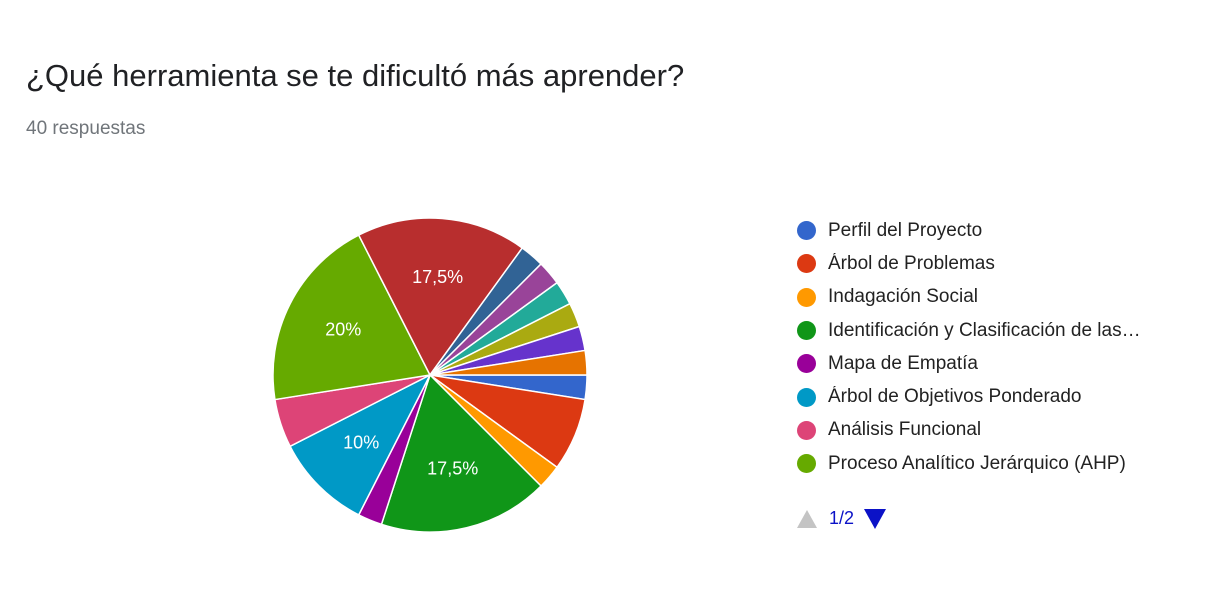  What do you see at coordinates (905, 430) in the screenshot?
I see `legend-label: Análisis Funcional` at bounding box center [905, 430].